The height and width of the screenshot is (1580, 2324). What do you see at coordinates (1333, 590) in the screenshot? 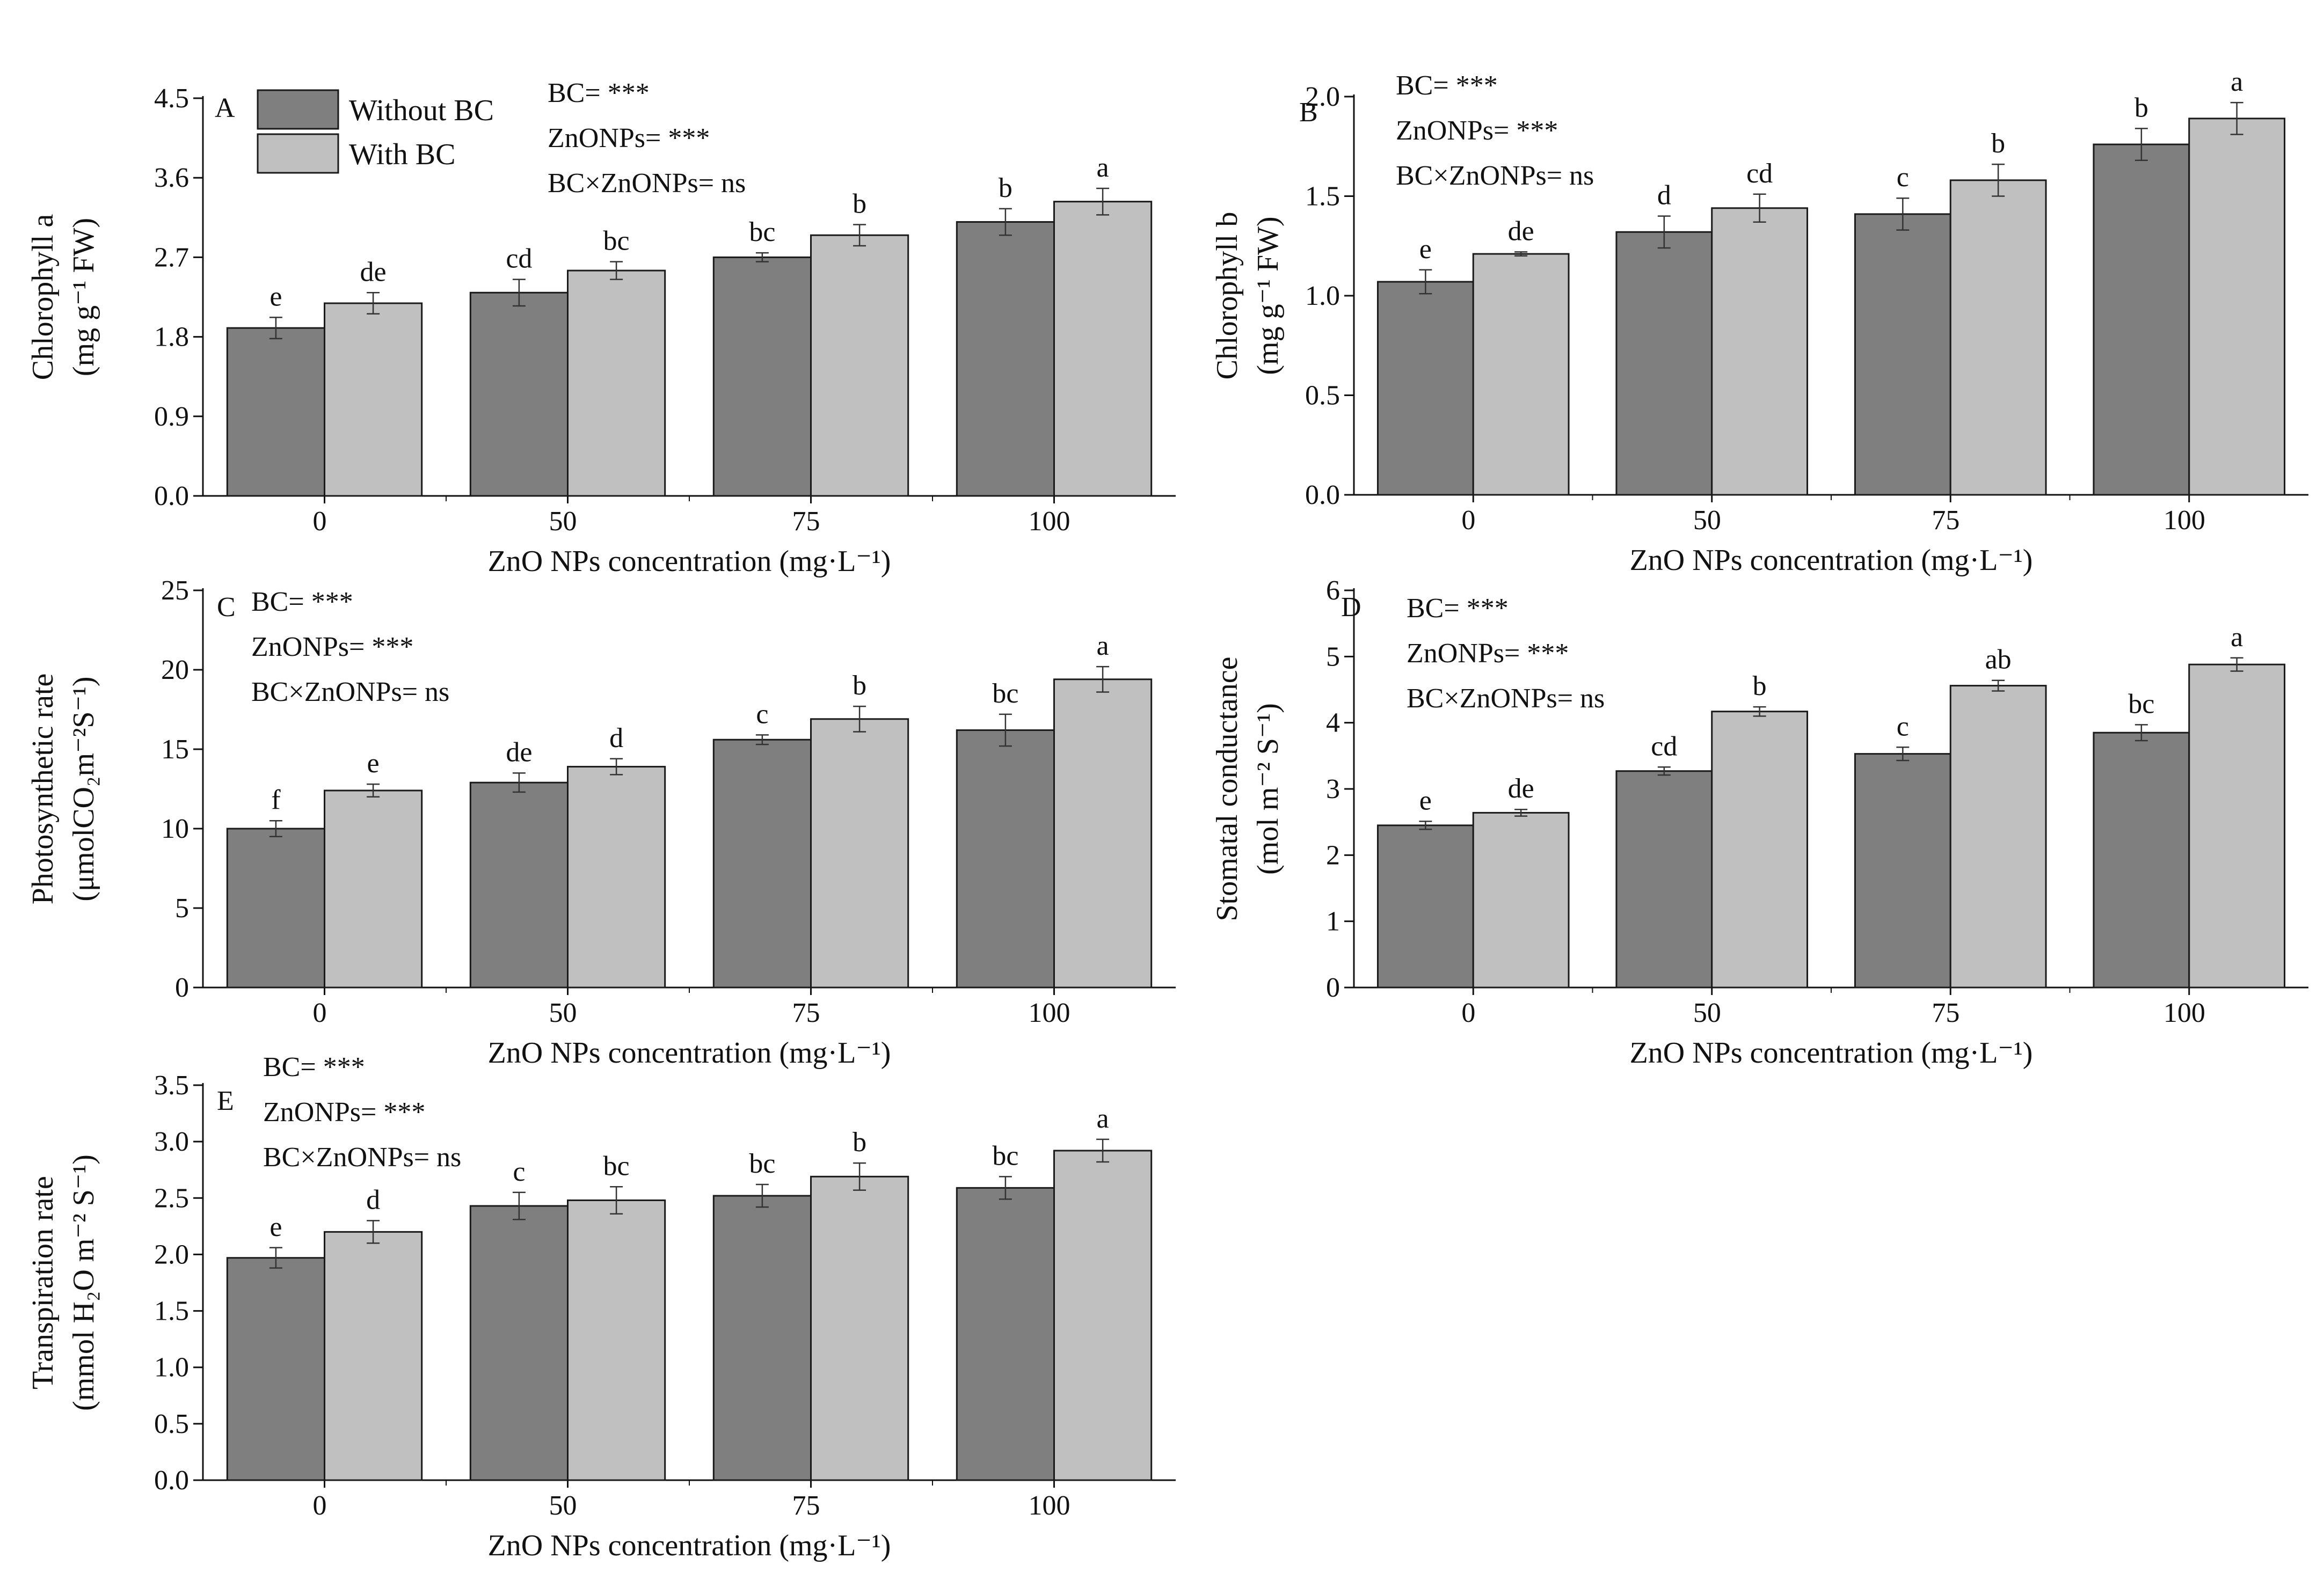
I see `y-tick-label: 6` at bounding box center [1333, 590].